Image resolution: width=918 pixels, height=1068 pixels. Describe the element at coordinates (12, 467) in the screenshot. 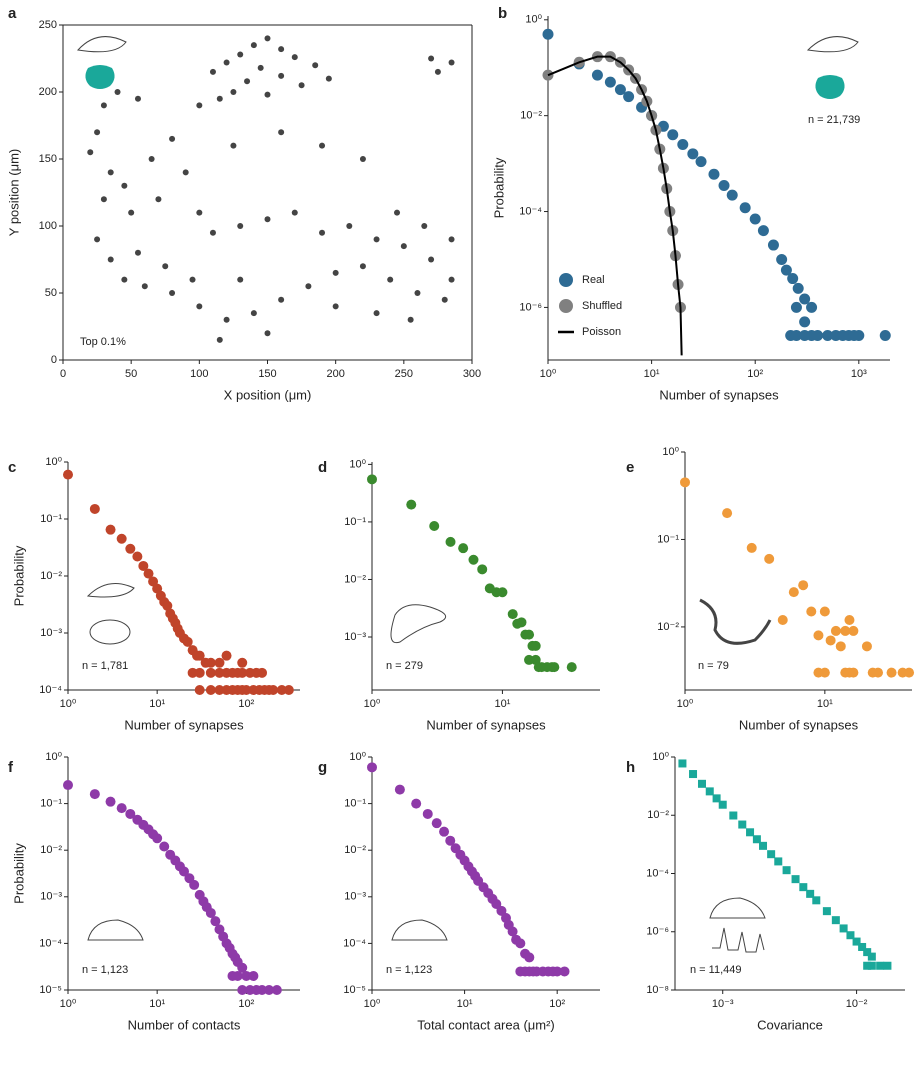

I see `panel-label: c` at that location.